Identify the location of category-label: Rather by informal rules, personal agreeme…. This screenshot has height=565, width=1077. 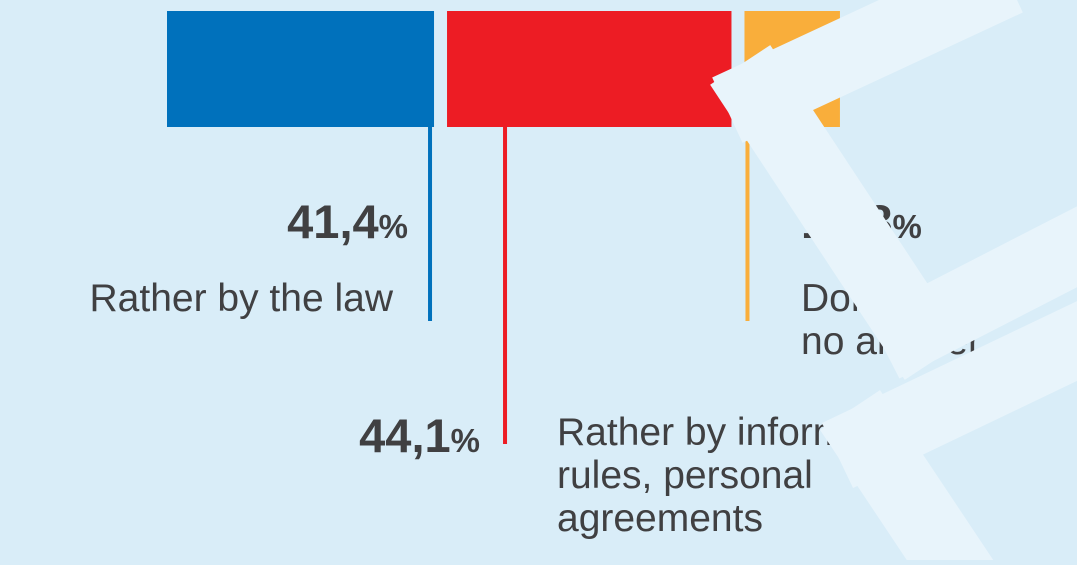
(716, 475).